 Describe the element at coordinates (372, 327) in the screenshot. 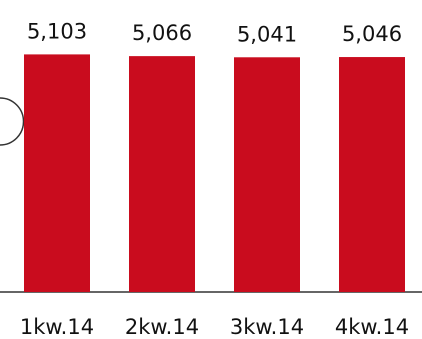

I see `x-tick-label-4kw.14: 4kw.14` at that location.